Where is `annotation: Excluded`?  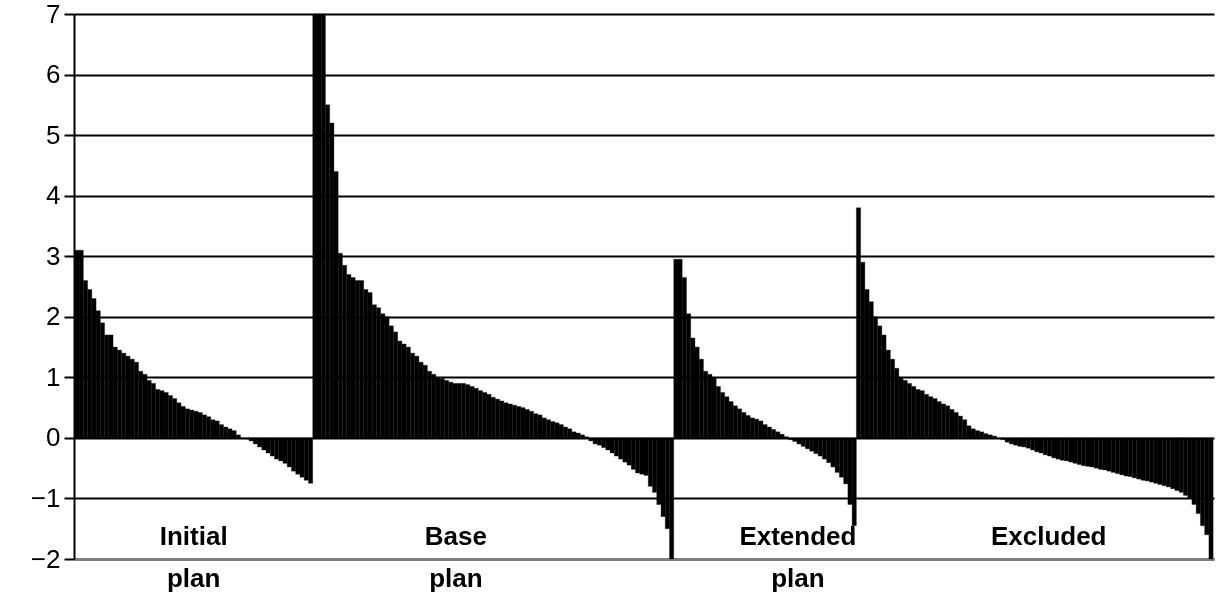 annotation: Excluded is located at coordinates (1048, 536).